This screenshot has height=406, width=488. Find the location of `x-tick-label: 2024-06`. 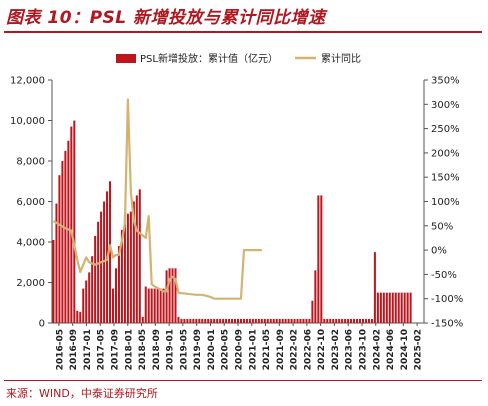

x-tick-label: 2024-06 is located at coordinates (391, 349).